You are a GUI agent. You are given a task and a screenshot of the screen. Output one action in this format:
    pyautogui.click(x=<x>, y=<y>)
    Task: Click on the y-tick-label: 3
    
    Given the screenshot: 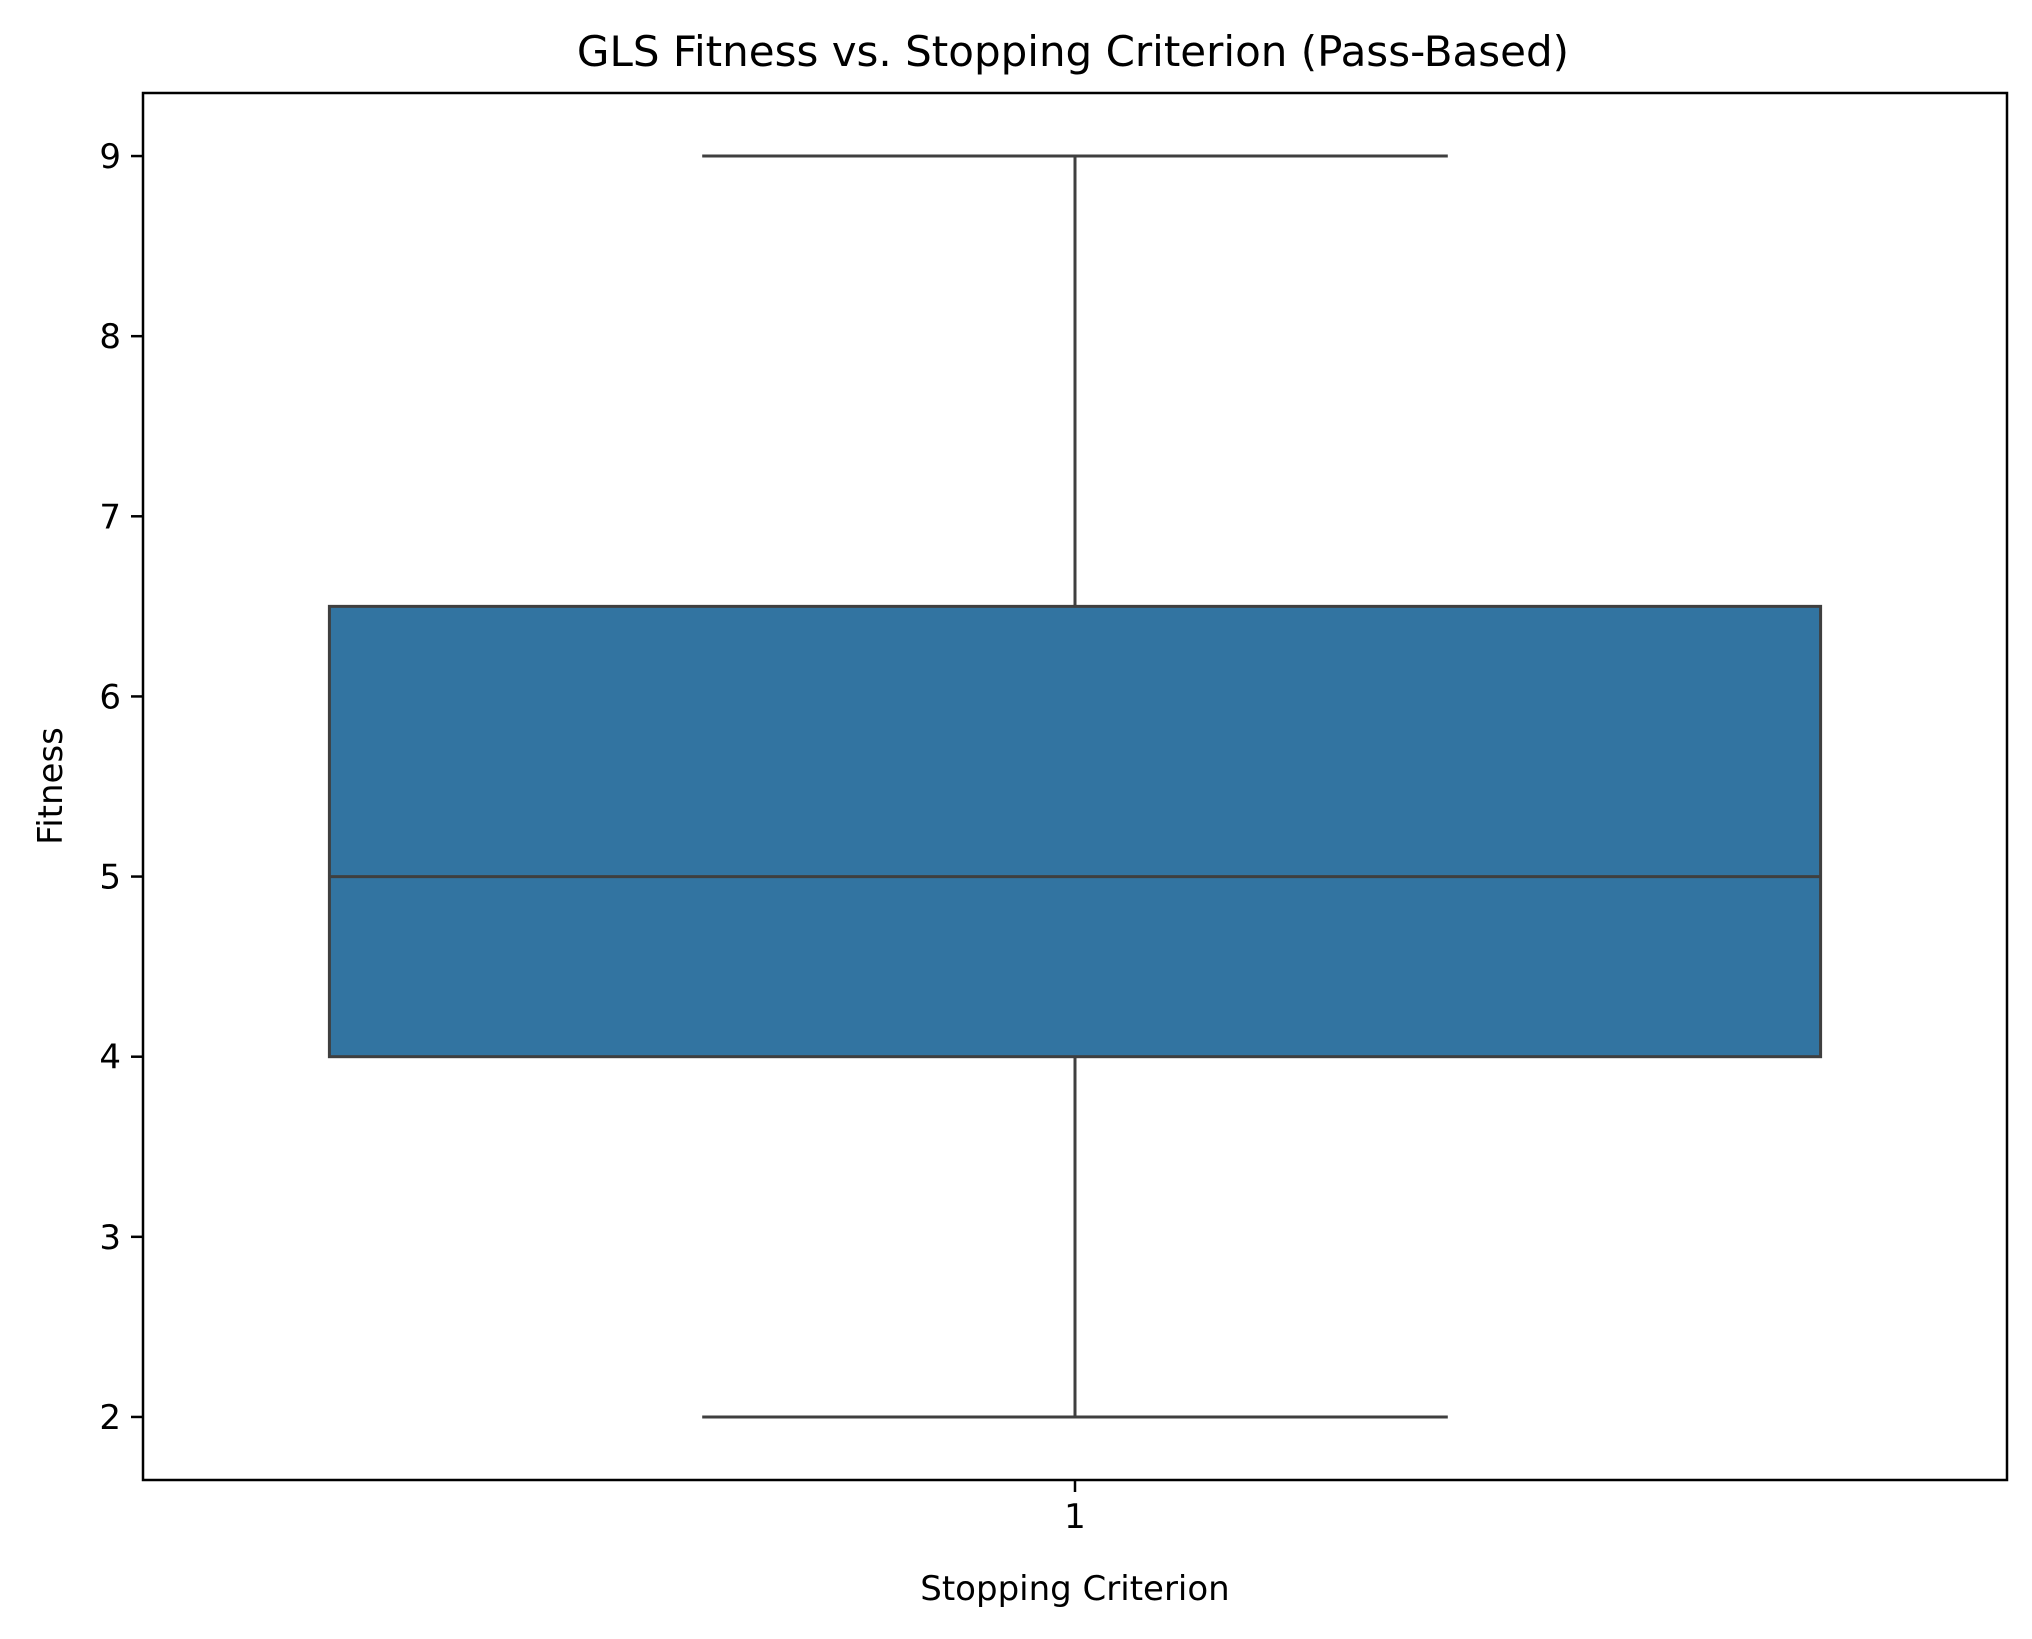 What is the action you would take?
    pyautogui.click(x=110, y=1238)
    